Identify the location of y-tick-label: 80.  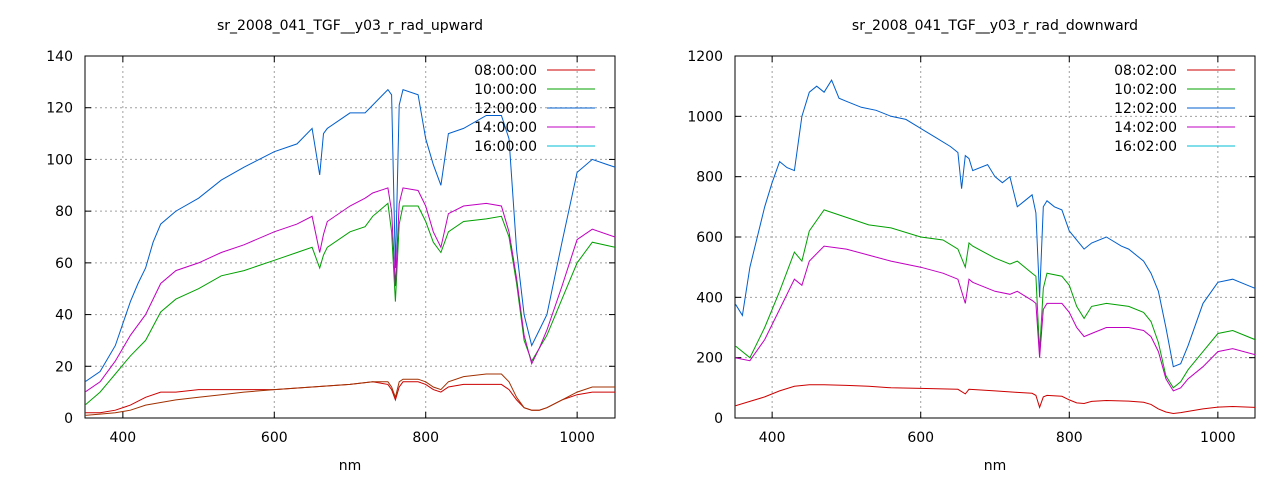
(64, 212).